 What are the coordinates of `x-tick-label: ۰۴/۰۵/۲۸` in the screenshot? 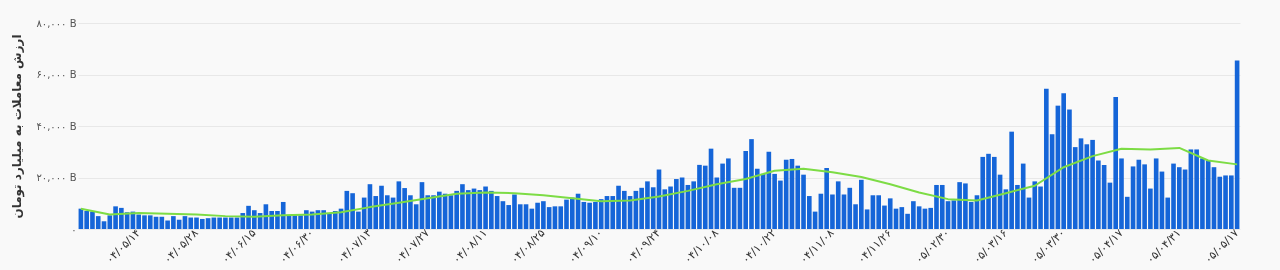 It's located at (181, 246).